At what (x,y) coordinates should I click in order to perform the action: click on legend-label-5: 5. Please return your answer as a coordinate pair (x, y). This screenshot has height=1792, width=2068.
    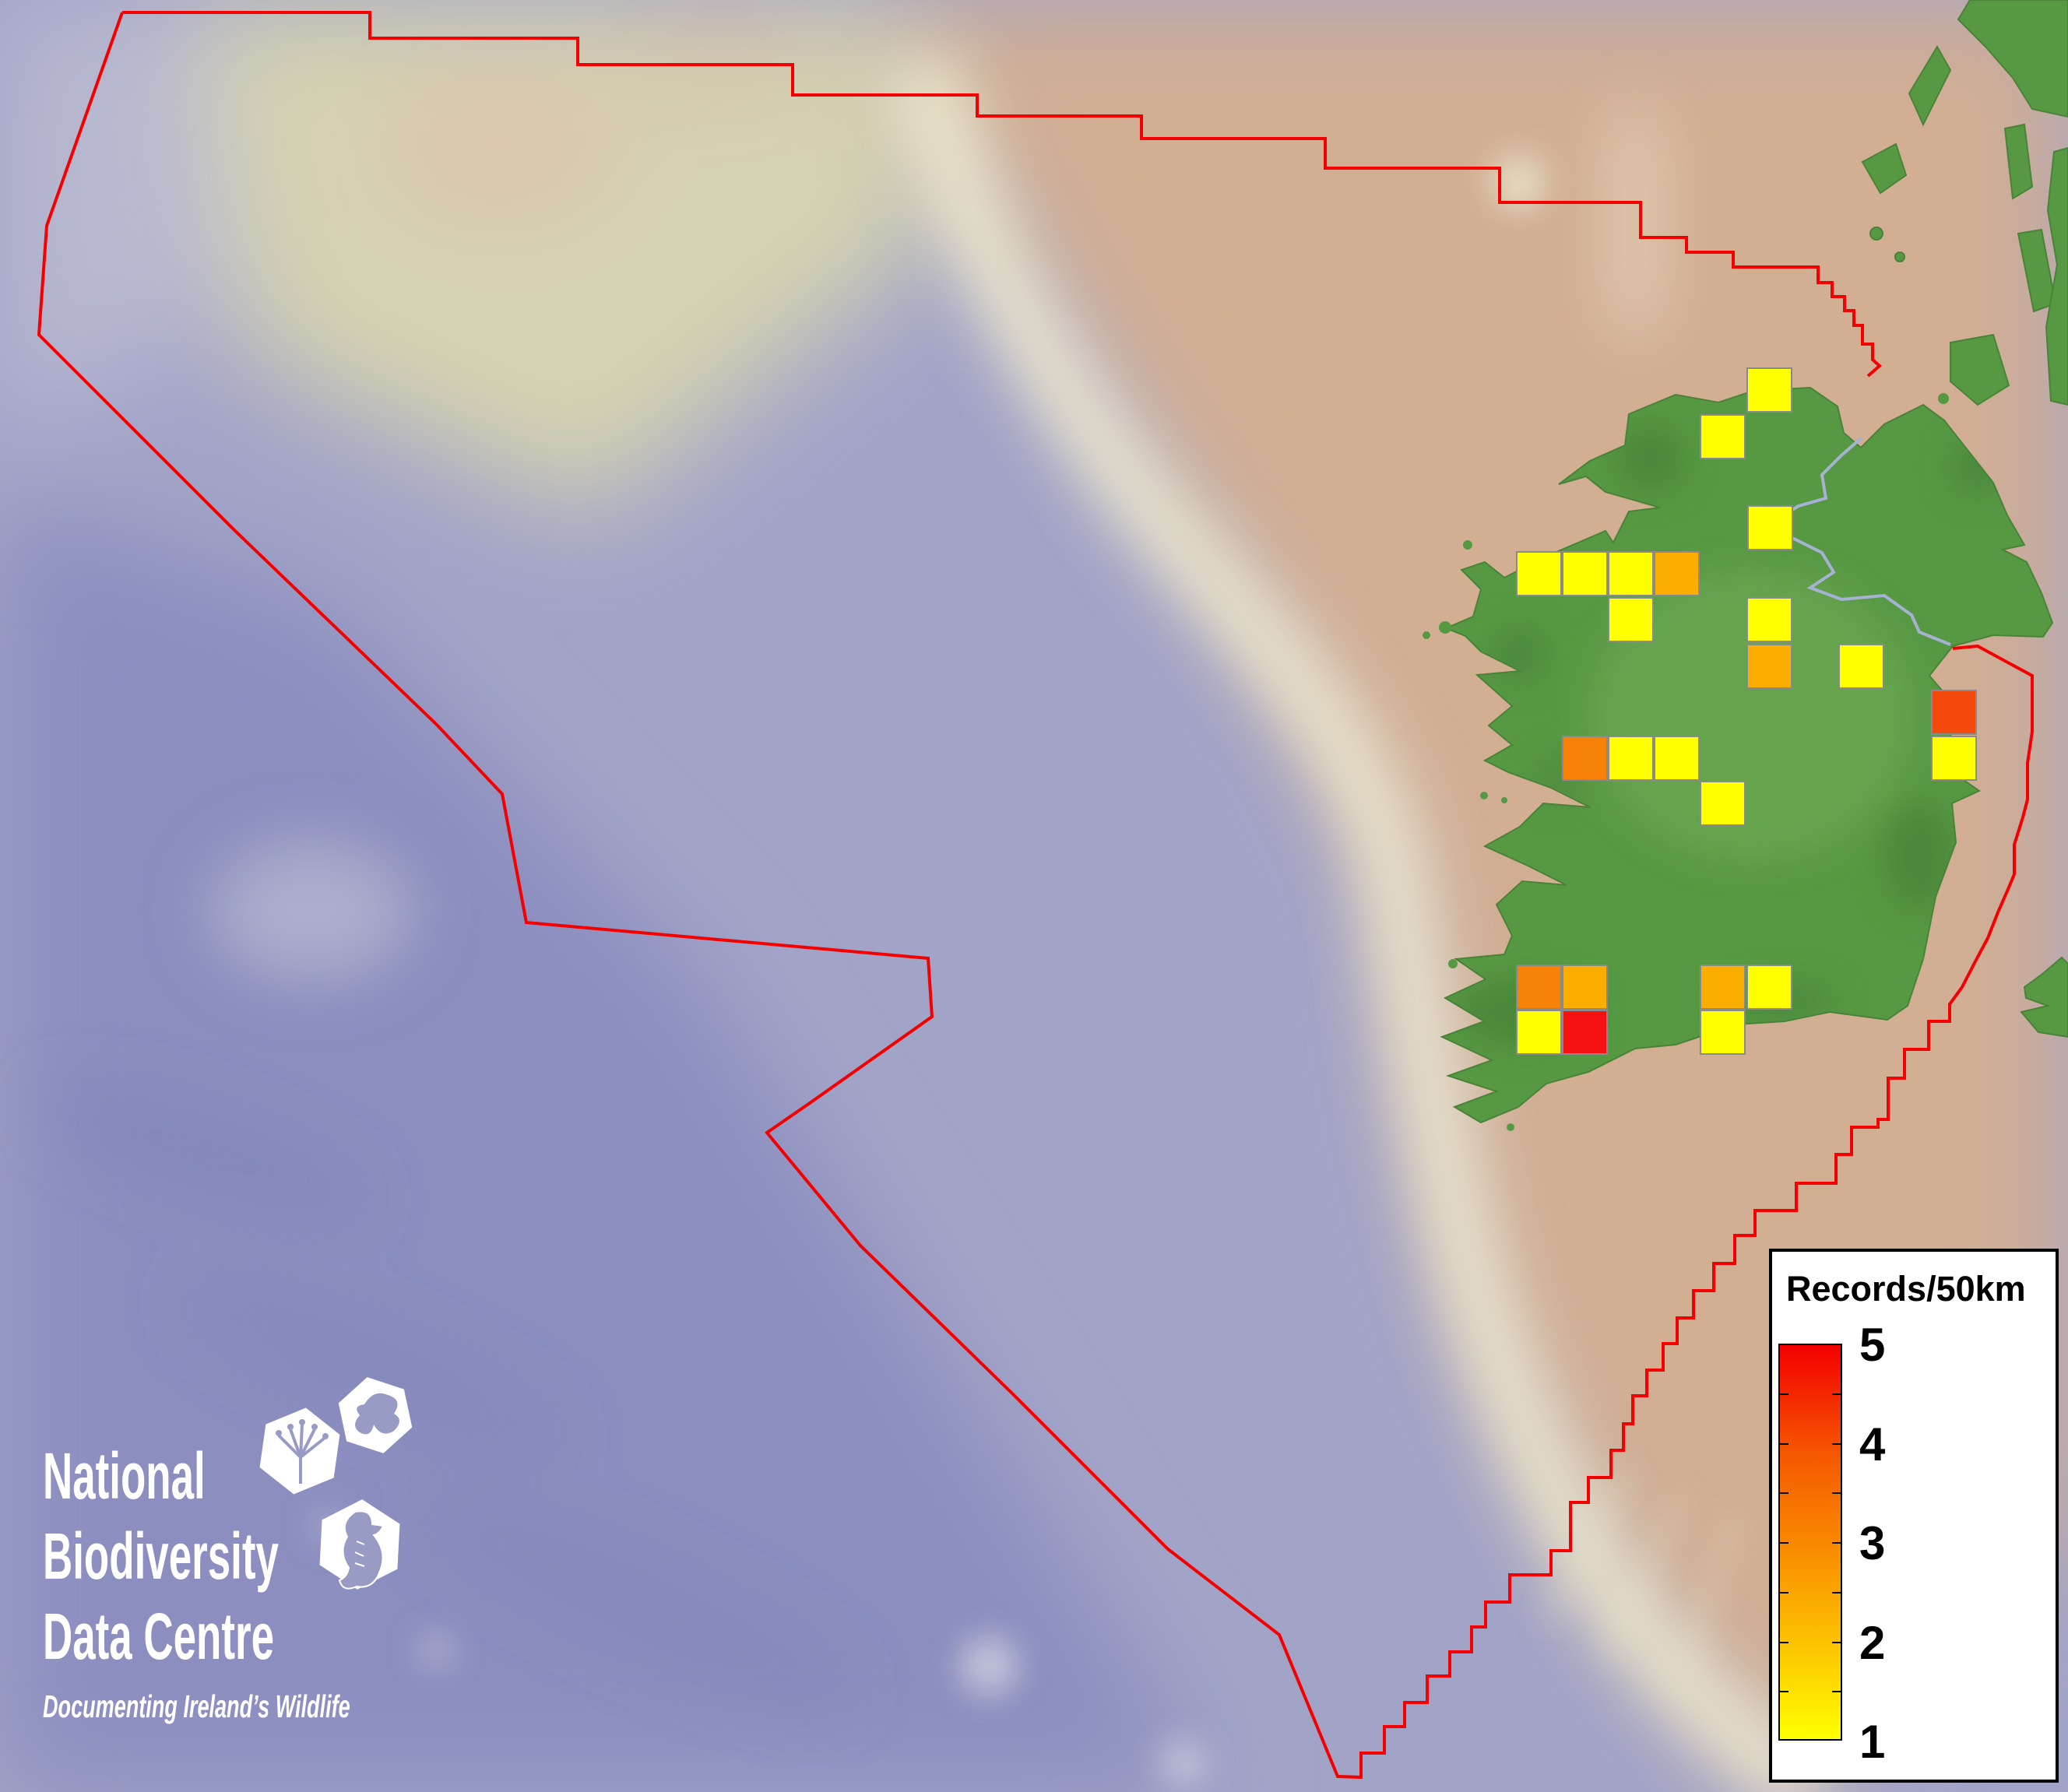
    Looking at the image, I should click on (1872, 1345).